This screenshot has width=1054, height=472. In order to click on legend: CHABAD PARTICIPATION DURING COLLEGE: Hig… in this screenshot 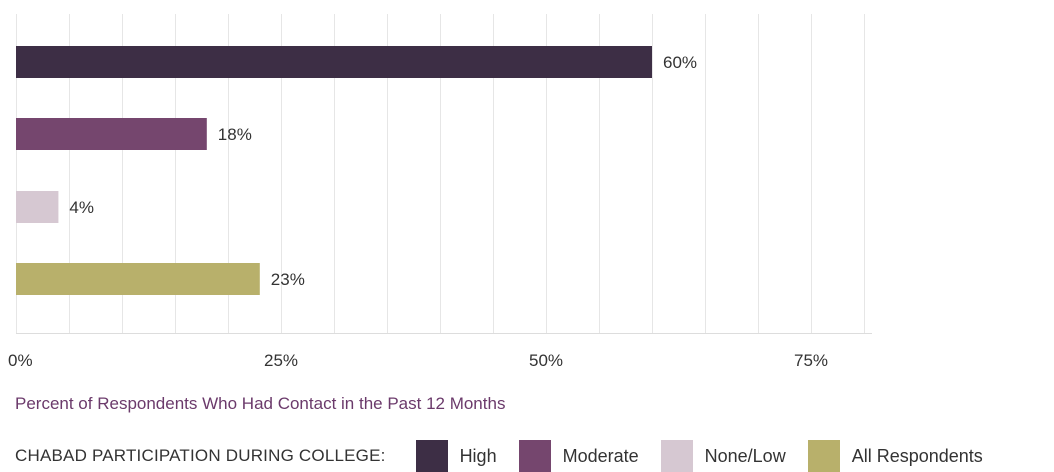, I will do `click(510, 456)`.